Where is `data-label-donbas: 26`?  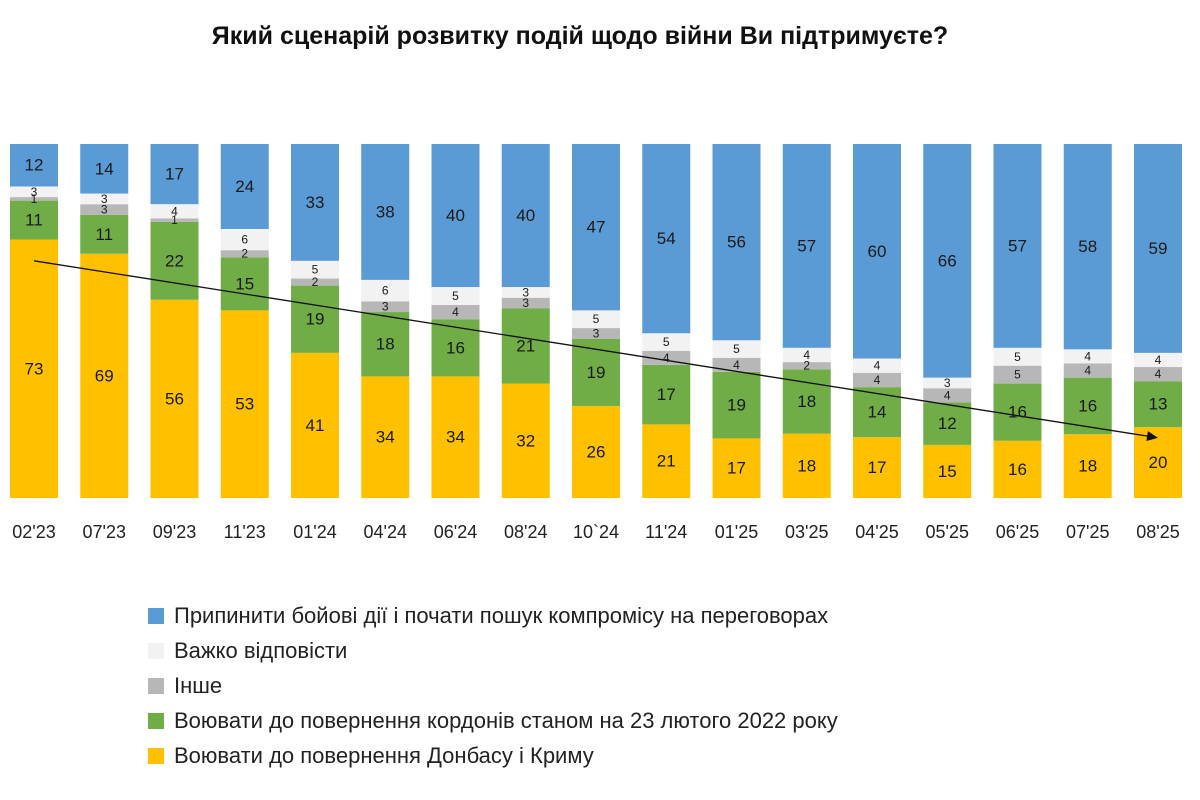
data-label-donbas: 26 is located at coordinates (596, 451).